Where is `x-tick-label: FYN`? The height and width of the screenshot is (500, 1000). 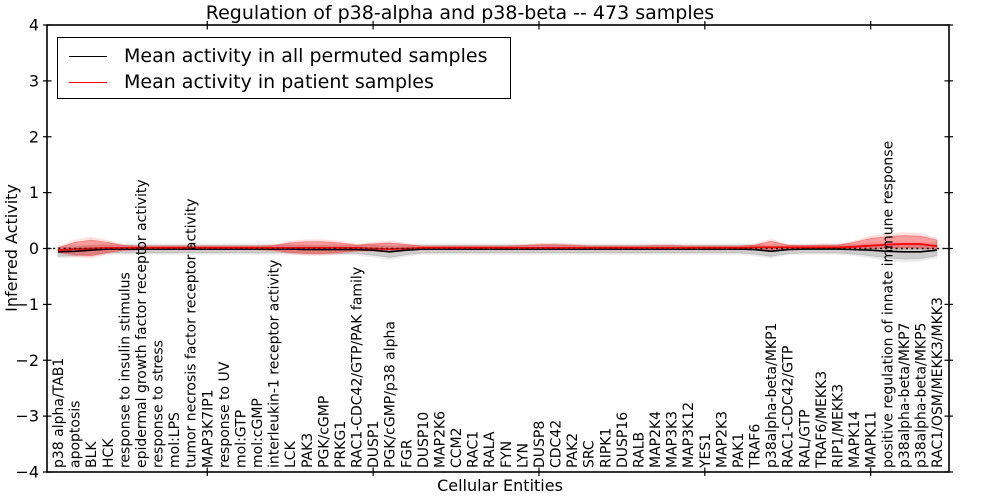
x-tick-label: FYN is located at coordinates (507, 454).